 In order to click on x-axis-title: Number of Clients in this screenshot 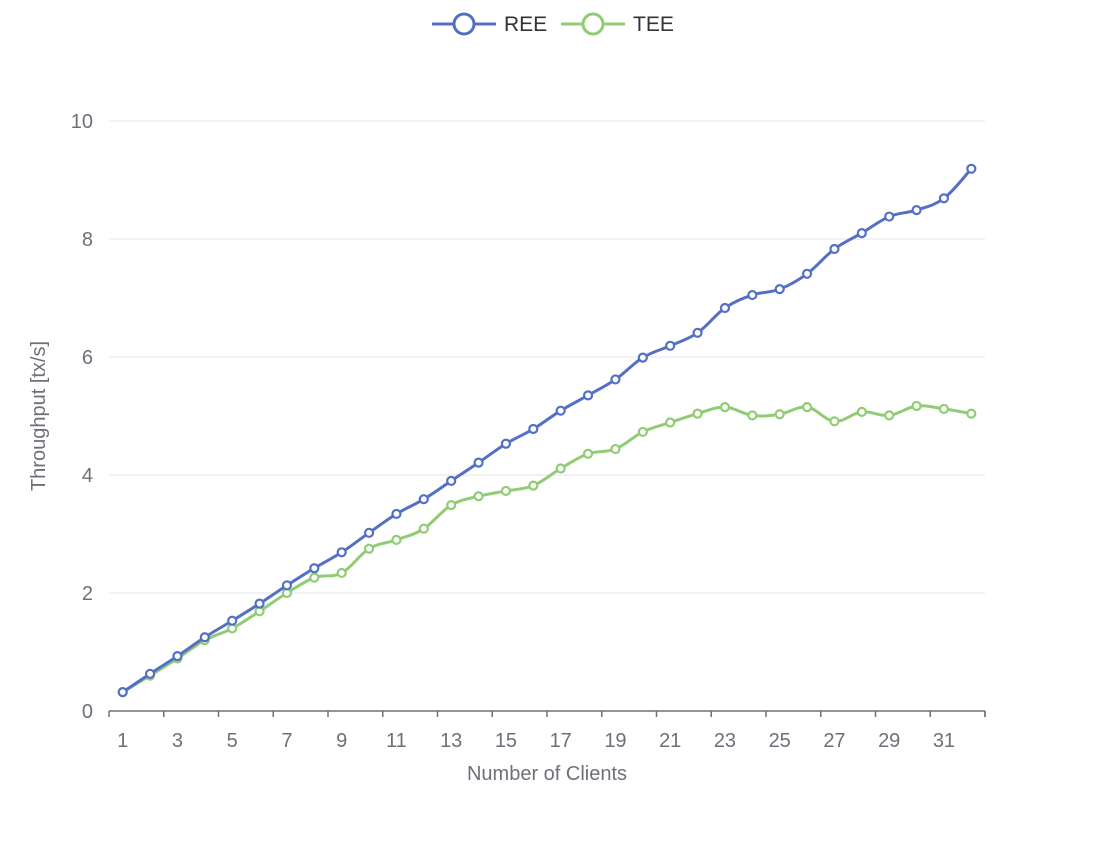, I will do `click(547, 774)`.